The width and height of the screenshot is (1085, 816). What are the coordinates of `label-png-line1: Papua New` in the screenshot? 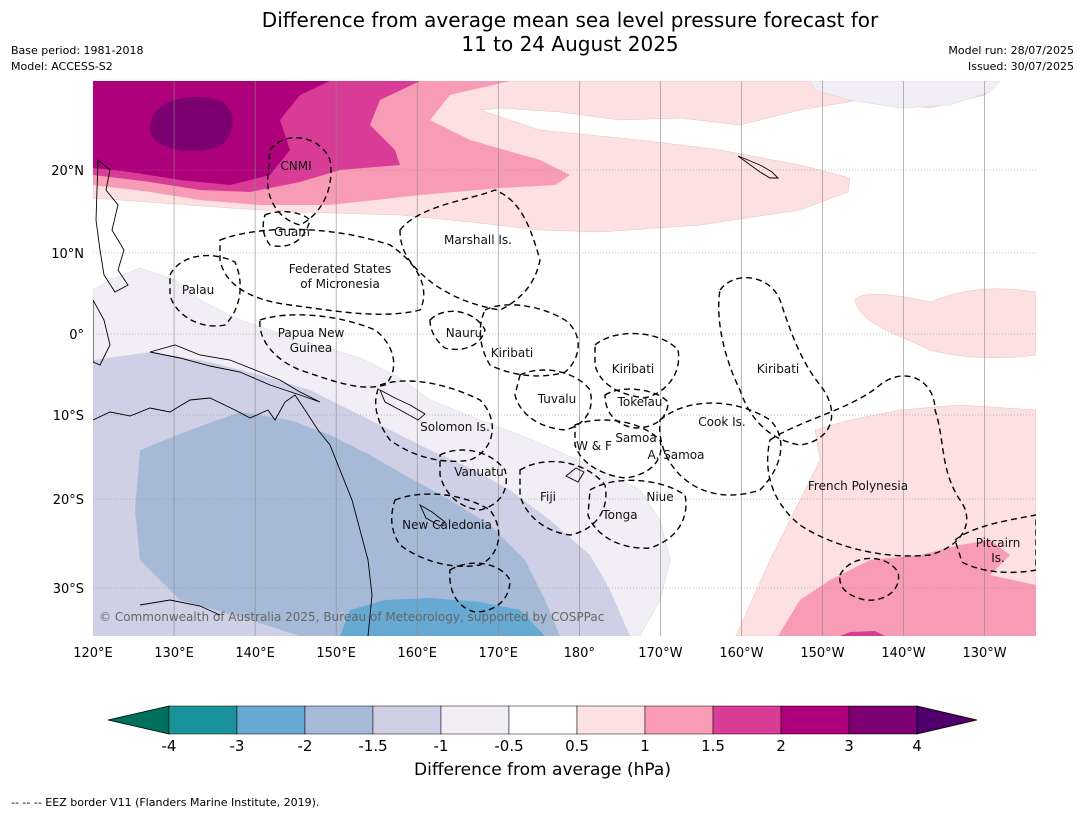 It's located at (311, 333).